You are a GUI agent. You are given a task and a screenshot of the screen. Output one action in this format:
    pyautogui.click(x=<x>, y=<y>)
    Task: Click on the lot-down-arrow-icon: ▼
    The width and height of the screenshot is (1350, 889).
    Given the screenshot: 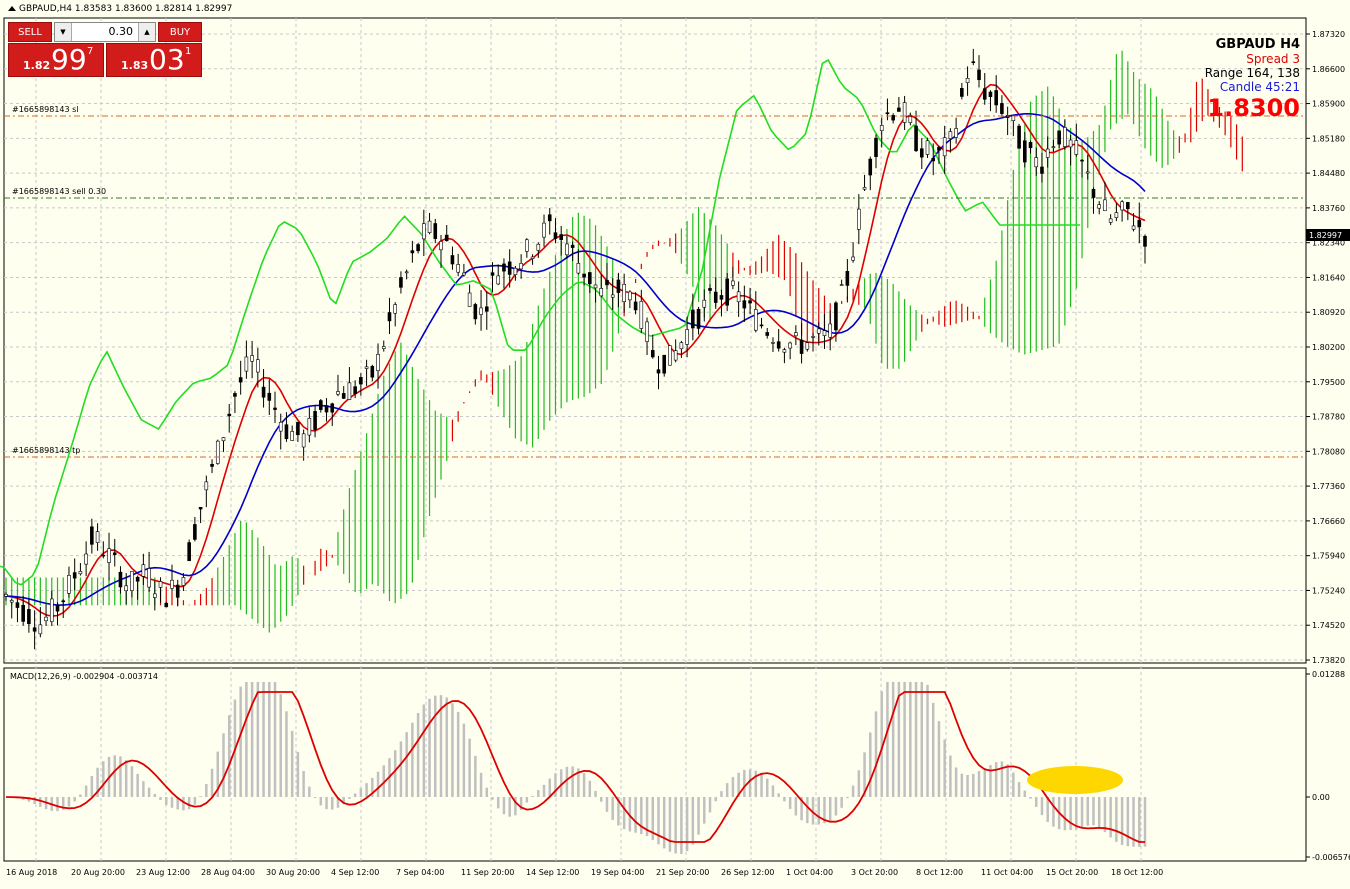 What is the action you would take?
    pyautogui.click(x=63, y=32)
    